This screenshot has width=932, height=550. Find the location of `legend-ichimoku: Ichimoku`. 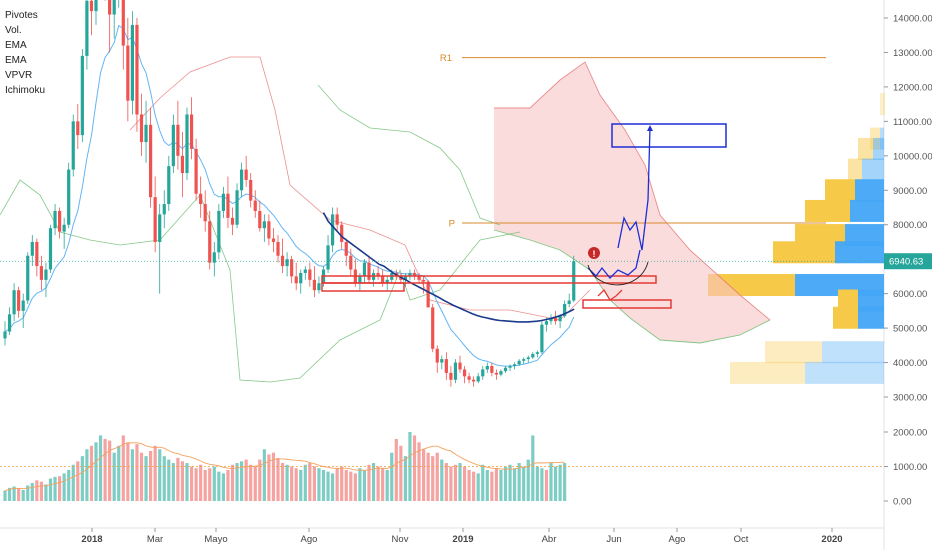

legend-ichimoku: Ichimoku is located at coordinates (25, 90).